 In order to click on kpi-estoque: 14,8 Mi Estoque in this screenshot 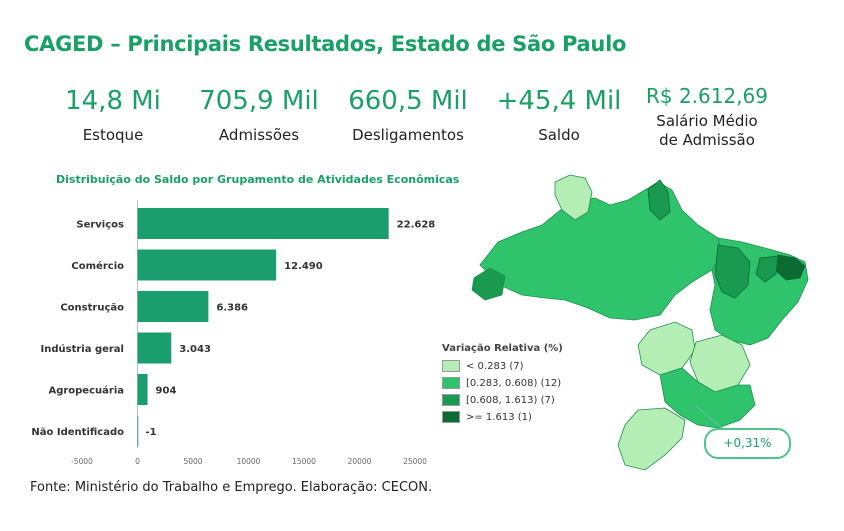, I will do `click(113, 115)`.